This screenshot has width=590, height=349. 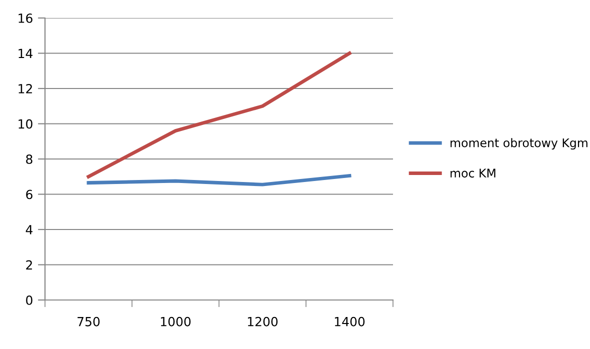 I want to click on y-tick-label: 8, so click(x=29, y=159).